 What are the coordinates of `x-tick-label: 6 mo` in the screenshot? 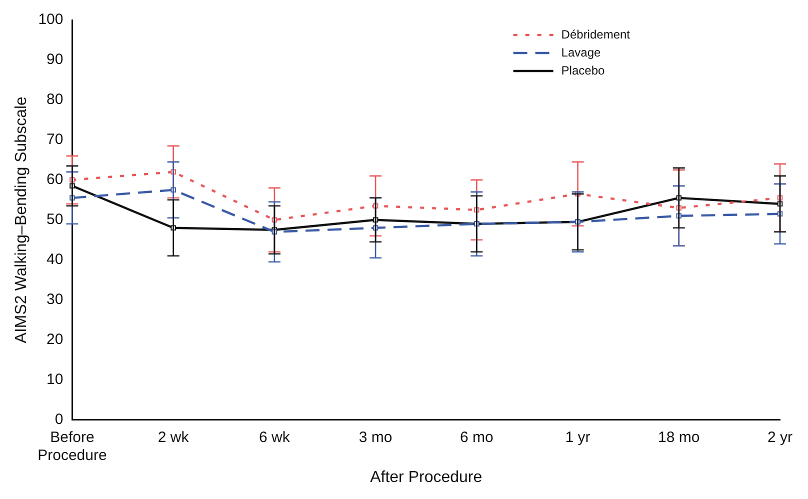 It's located at (477, 437).